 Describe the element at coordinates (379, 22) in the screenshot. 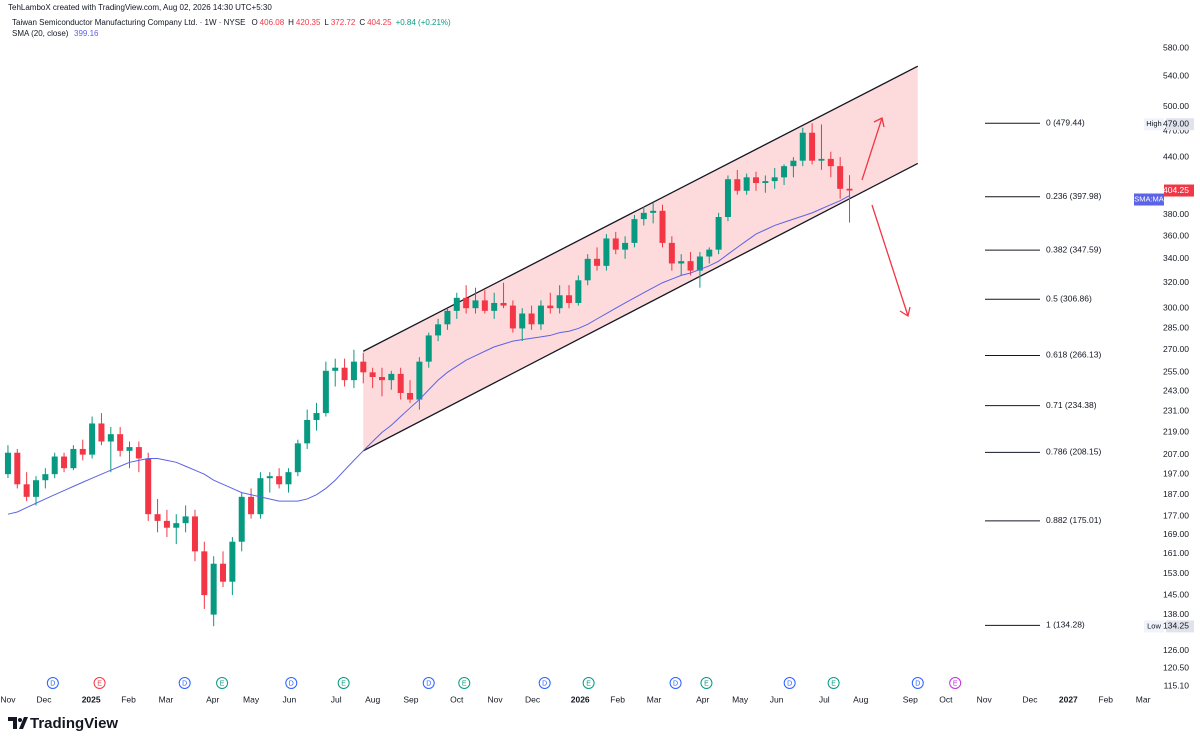

I see `ohlc-value: 404.25` at that location.